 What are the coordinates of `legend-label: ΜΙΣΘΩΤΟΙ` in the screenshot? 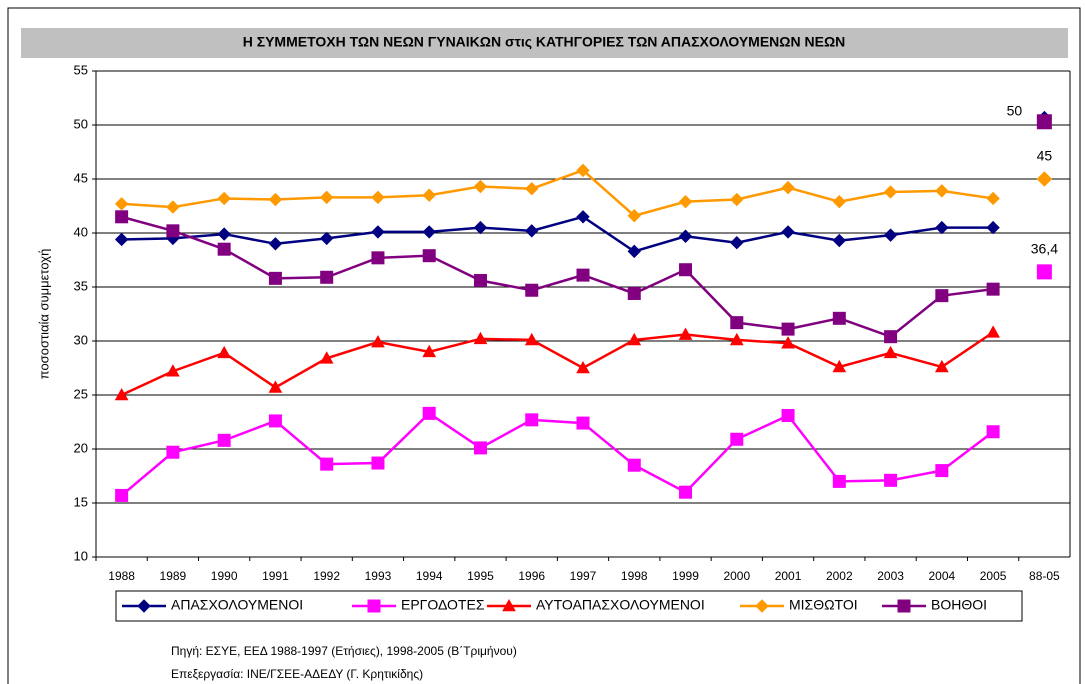 It's located at (823, 605).